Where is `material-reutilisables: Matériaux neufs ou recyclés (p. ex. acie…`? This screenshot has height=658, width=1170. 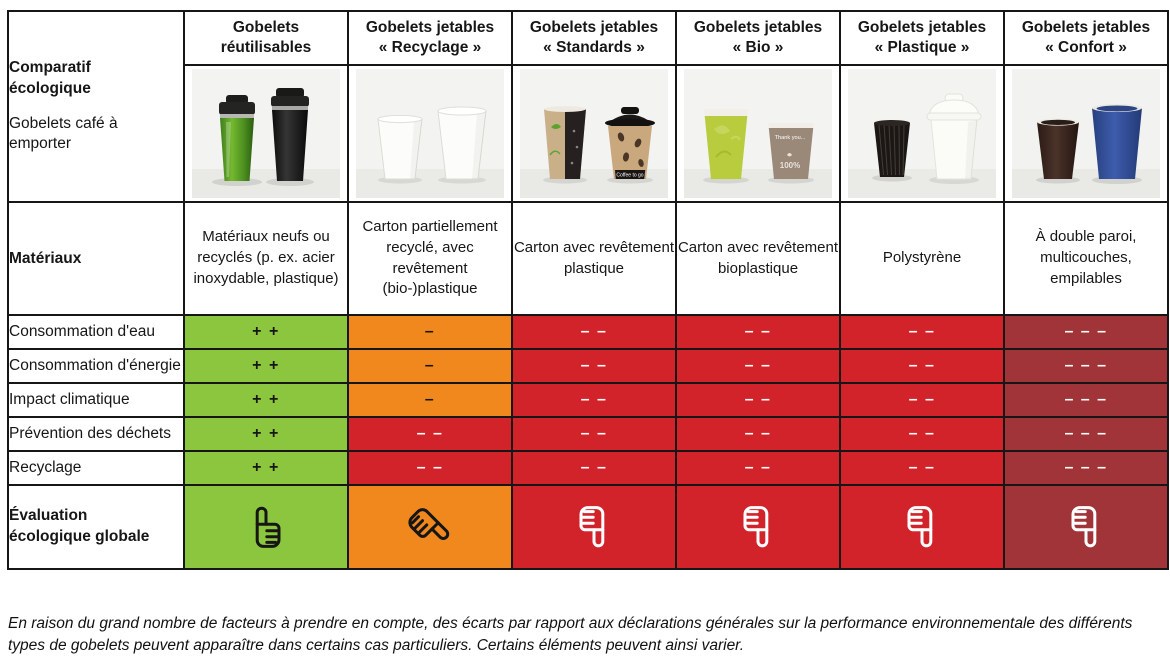
material-reutilisables: Matériaux neufs ou recyclés (p. ex. acie… is located at coordinates (266, 258).